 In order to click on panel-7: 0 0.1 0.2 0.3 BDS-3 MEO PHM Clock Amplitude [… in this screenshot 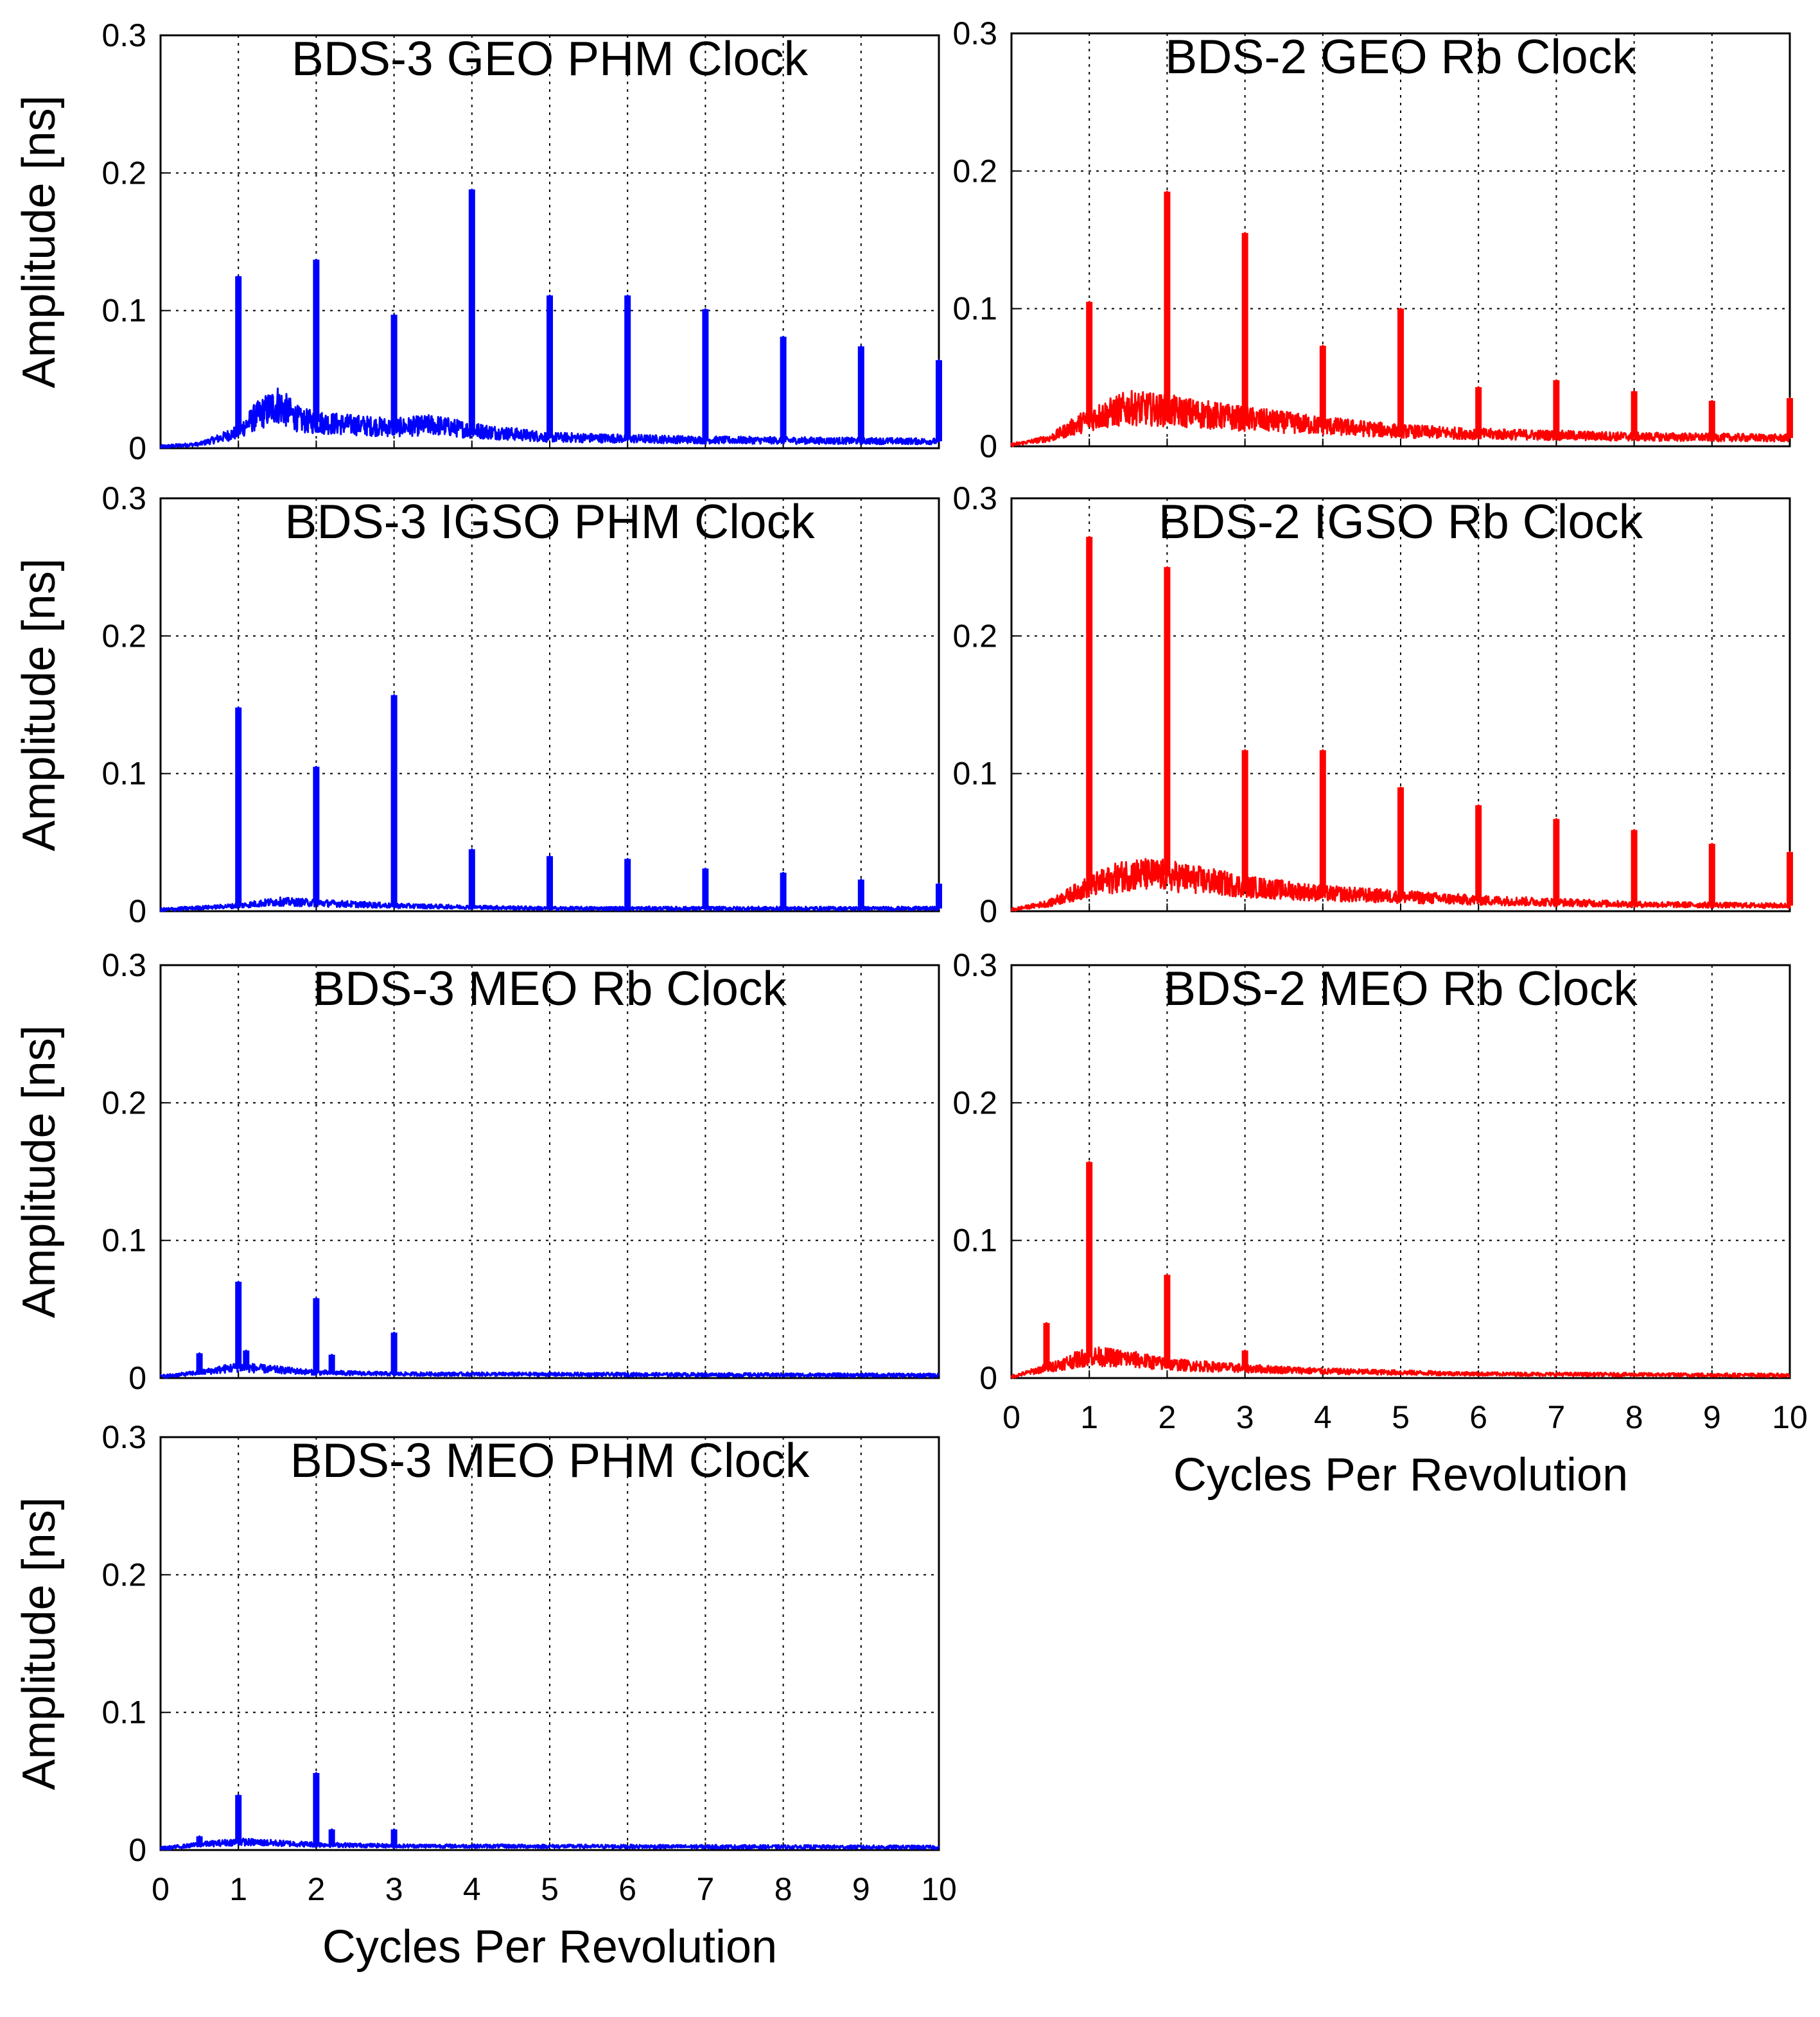, I will do `click(485, 1696)`.